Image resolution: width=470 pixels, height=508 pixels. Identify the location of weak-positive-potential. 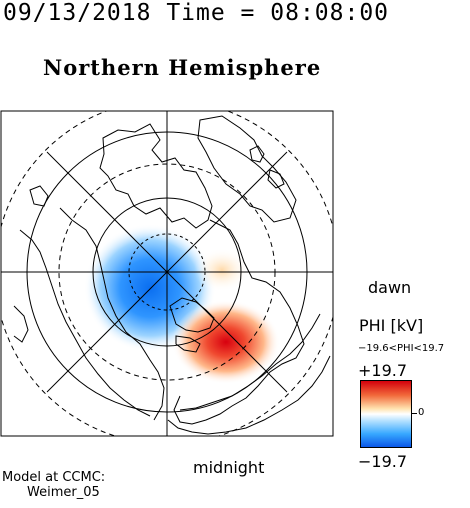
(222, 270).